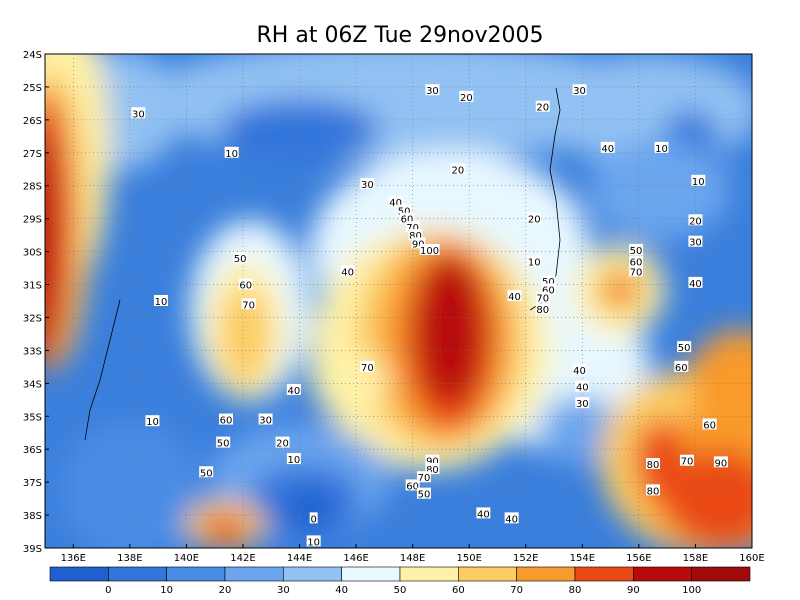  Describe the element at coordinates (32, 55) in the screenshot. I see `y-tick-label: 24S` at that location.